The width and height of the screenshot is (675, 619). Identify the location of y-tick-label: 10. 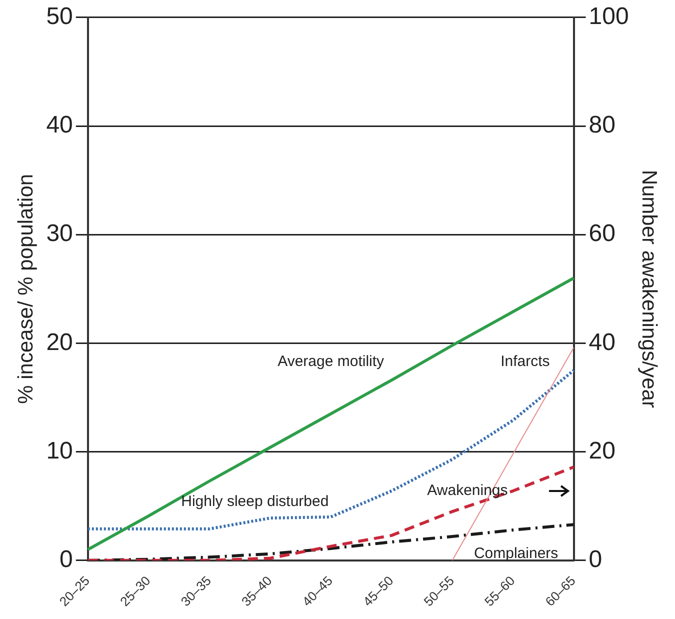
(59, 450).